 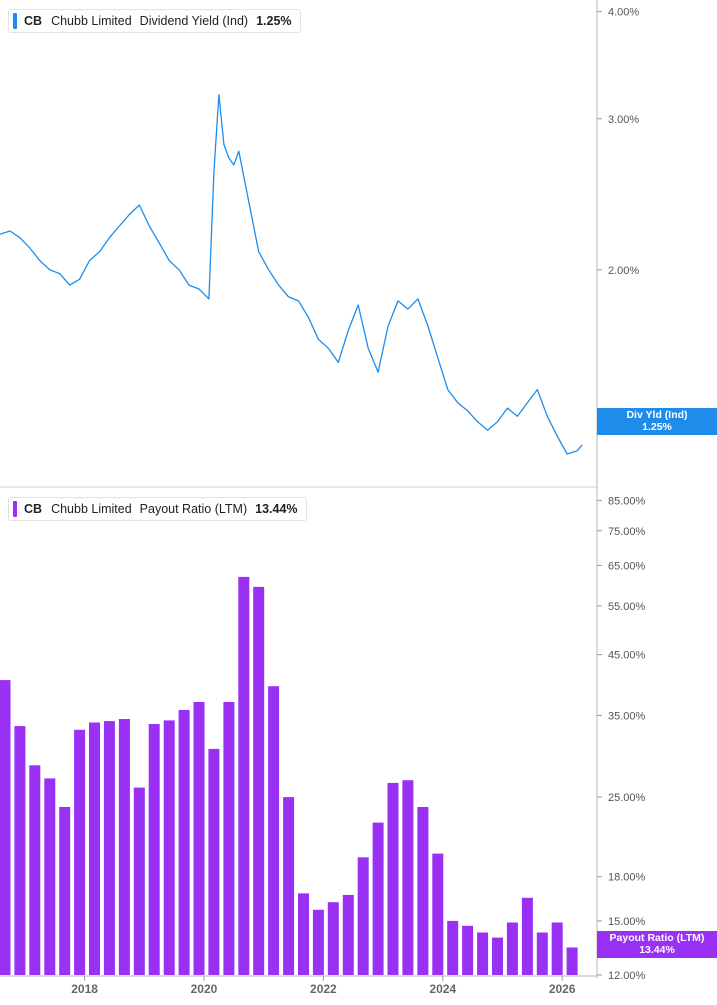 I want to click on y-tick-label: 35.00%, so click(x=627, y=717).